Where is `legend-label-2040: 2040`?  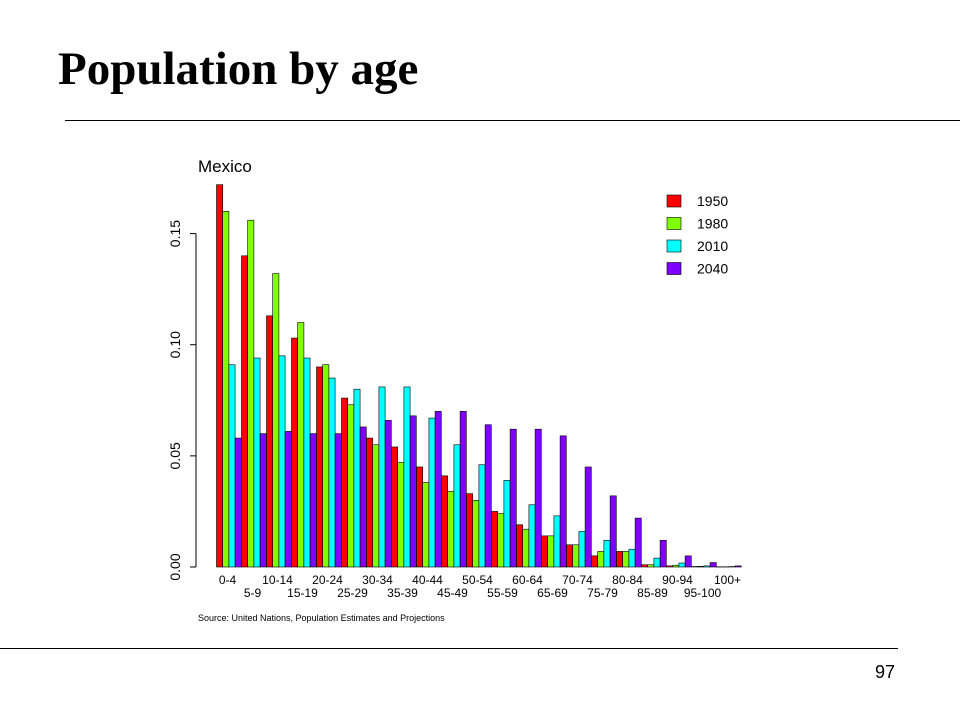 legend-label-2040: 2040 is located at coordinates (712, 269).